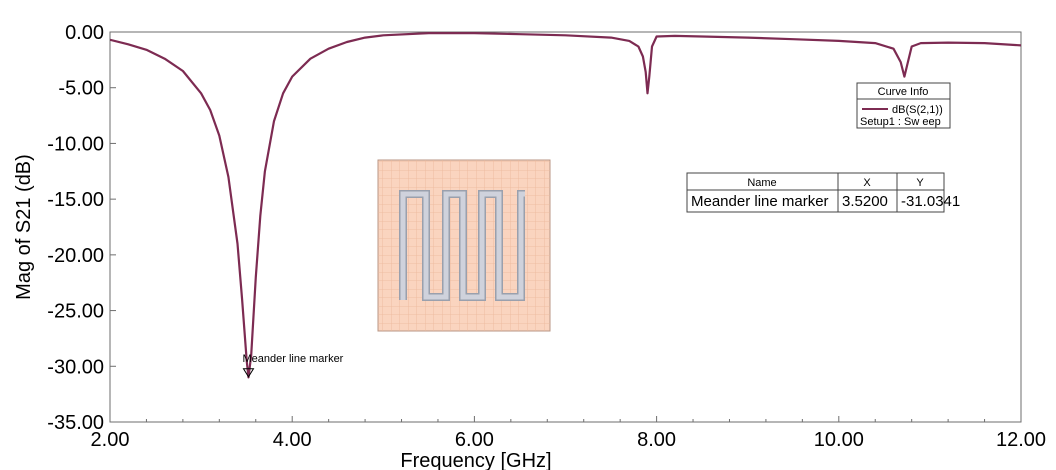 Image resolution: width=1056 pixels, height=470 pixels. Describe the element at coordinates (839, 440) in the screenshot. I see `x-tick-label: 10.00` at that location.